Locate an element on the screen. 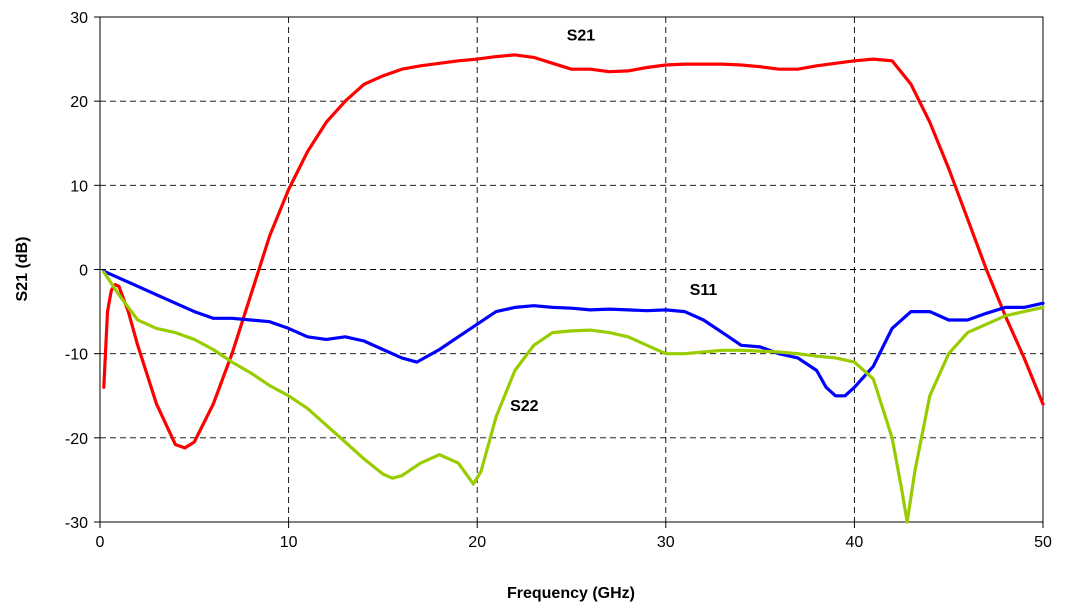  y-tick-label: 20 is located at coordinates (79, 102).